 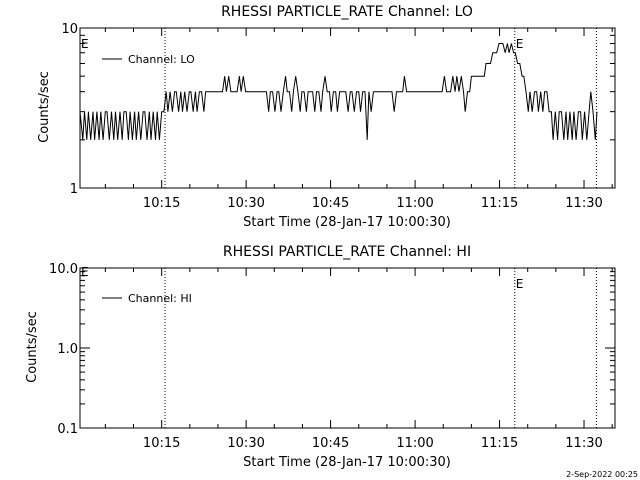 What do you see at coordinates (63, 269) in the screenshot?
I see `panel-hi-ytick-label: 10.0` at bounding box center [63, 269].